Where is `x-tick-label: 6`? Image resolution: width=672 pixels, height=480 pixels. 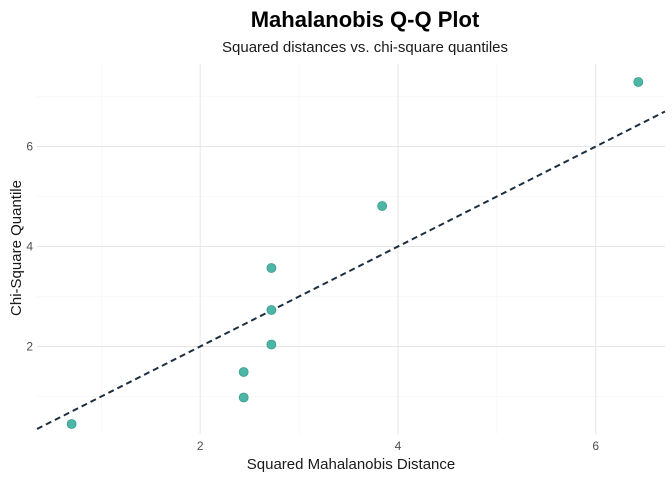
x-tick-label: 6 is located at coordinates (595, 446).